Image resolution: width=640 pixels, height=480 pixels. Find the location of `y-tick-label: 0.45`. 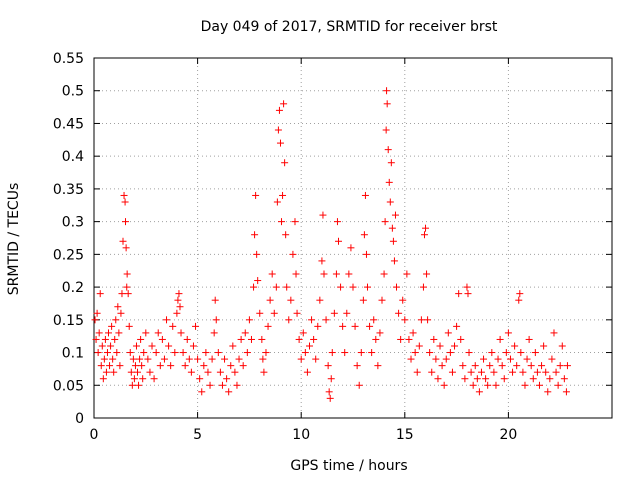

y-tick-label: 0.45 is located at coordinates (68, 124).